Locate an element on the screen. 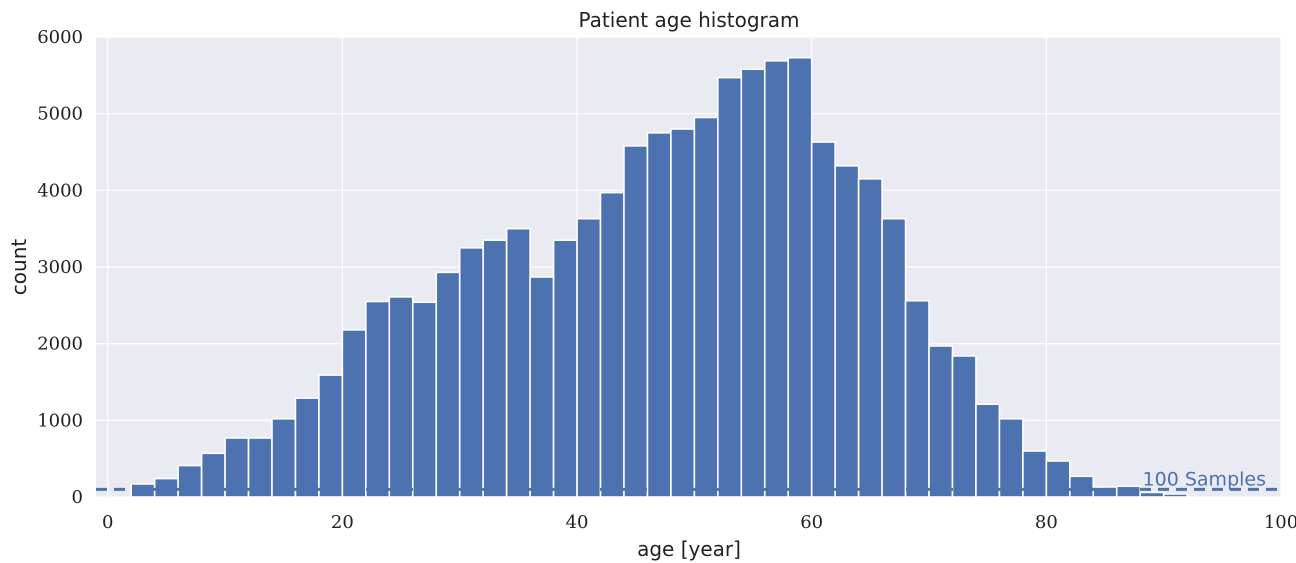  x-tick-label: 20 is located at coordinates (342, 522).